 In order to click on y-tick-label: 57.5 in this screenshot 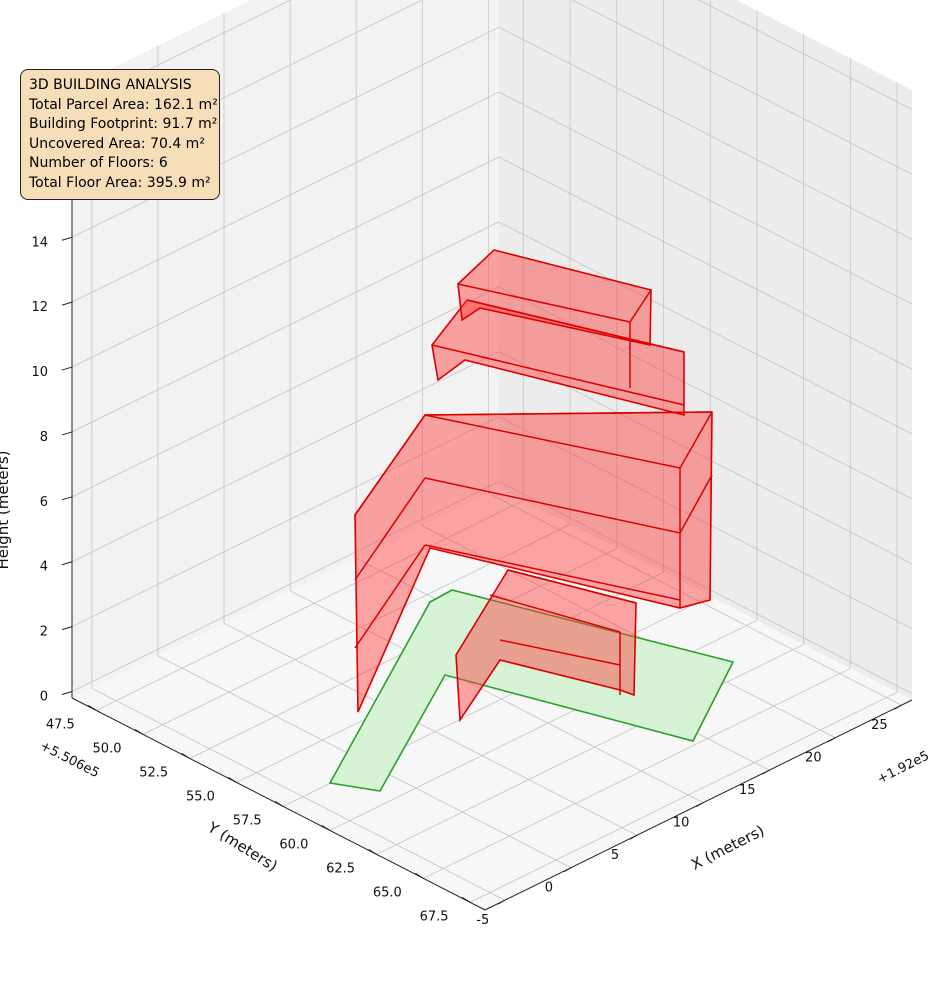, I will do `click(247, 820)`.